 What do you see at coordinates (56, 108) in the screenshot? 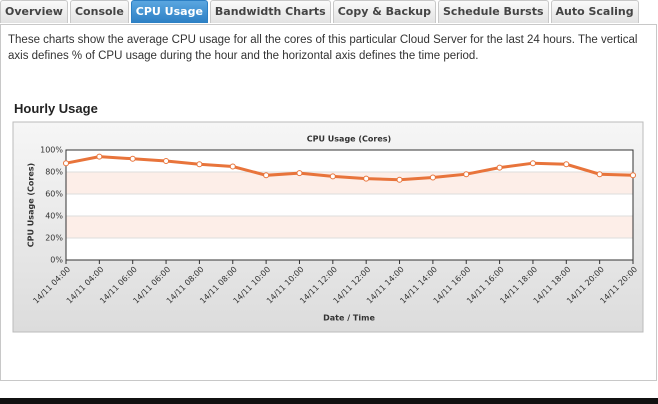
I see `heading: Hourly Usage` at bounding box center [56, 108].